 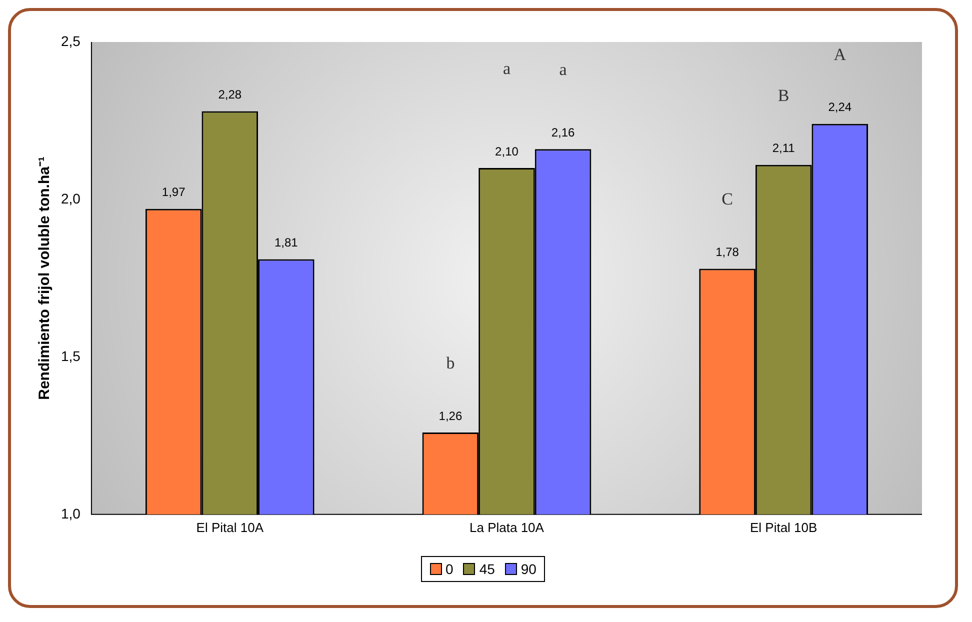 I want to click on annotation: b, so click(x=450, y=362).